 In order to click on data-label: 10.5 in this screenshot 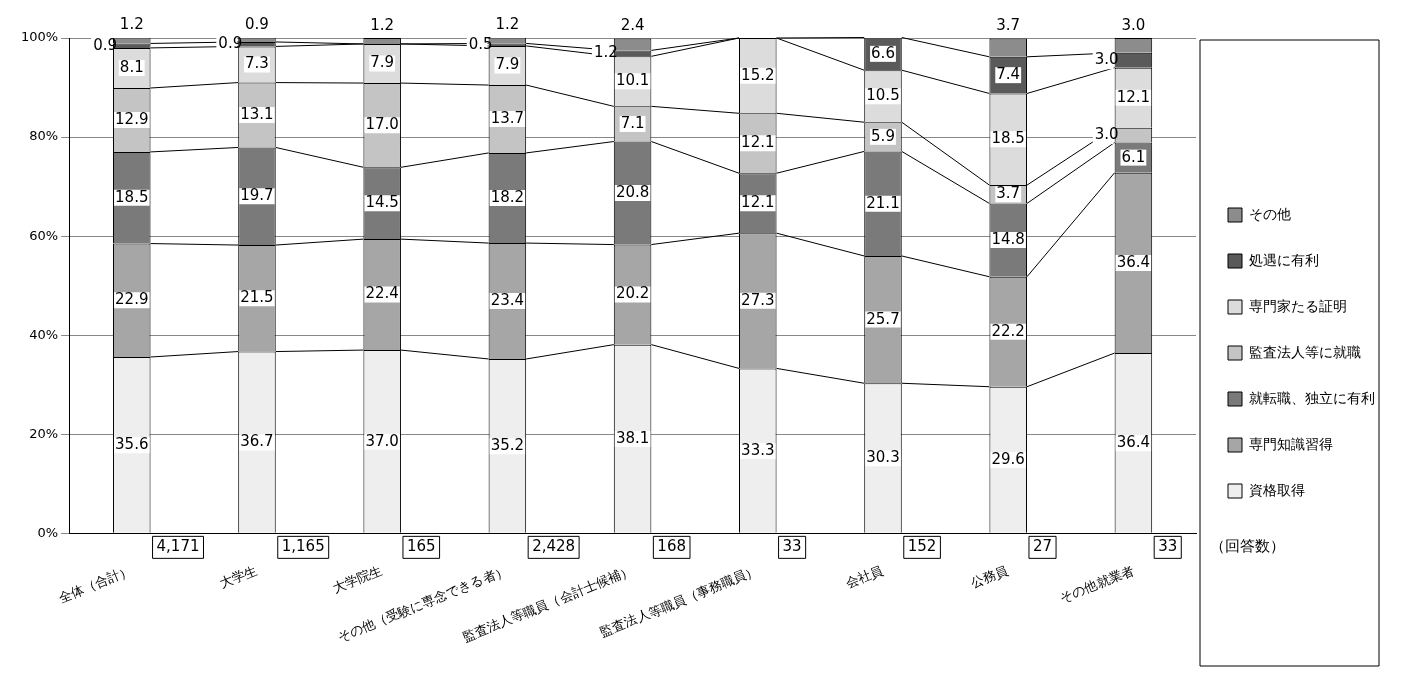, I will do `click(883, 95)`.